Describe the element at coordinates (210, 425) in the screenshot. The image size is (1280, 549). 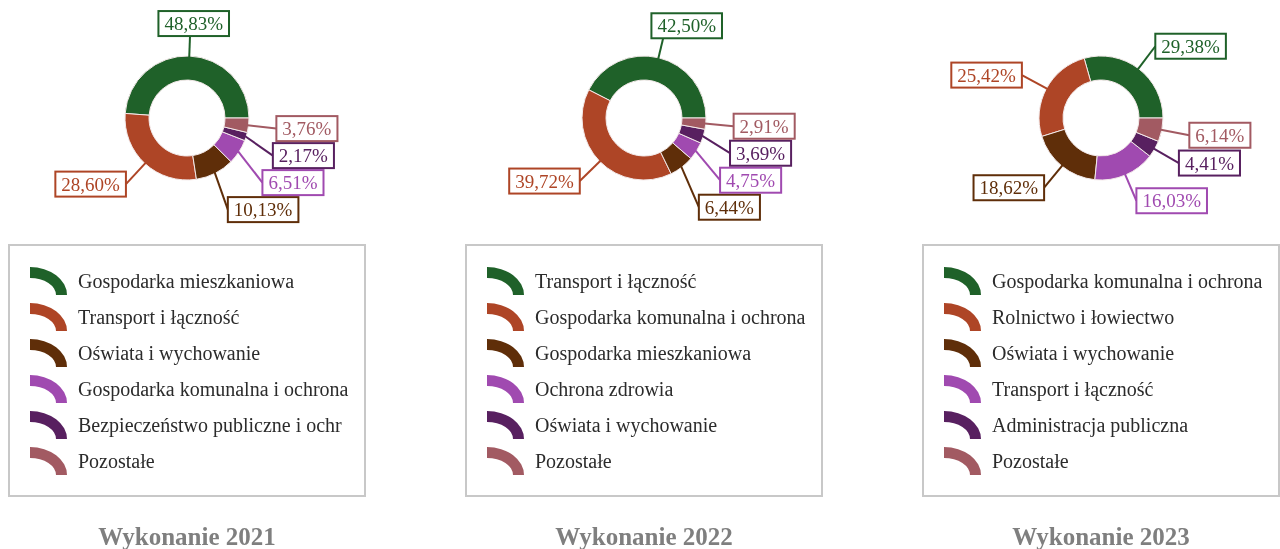
I see `legend-label: Bezpieczeństwo publiczne i ochr` at that location.